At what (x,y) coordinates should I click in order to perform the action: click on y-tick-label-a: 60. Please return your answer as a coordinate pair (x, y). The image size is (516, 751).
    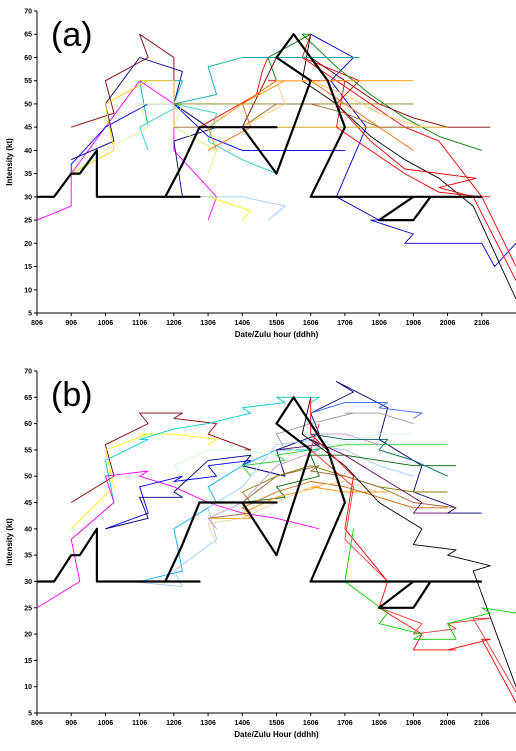
    Looking at the image, I should click on (28, 58).